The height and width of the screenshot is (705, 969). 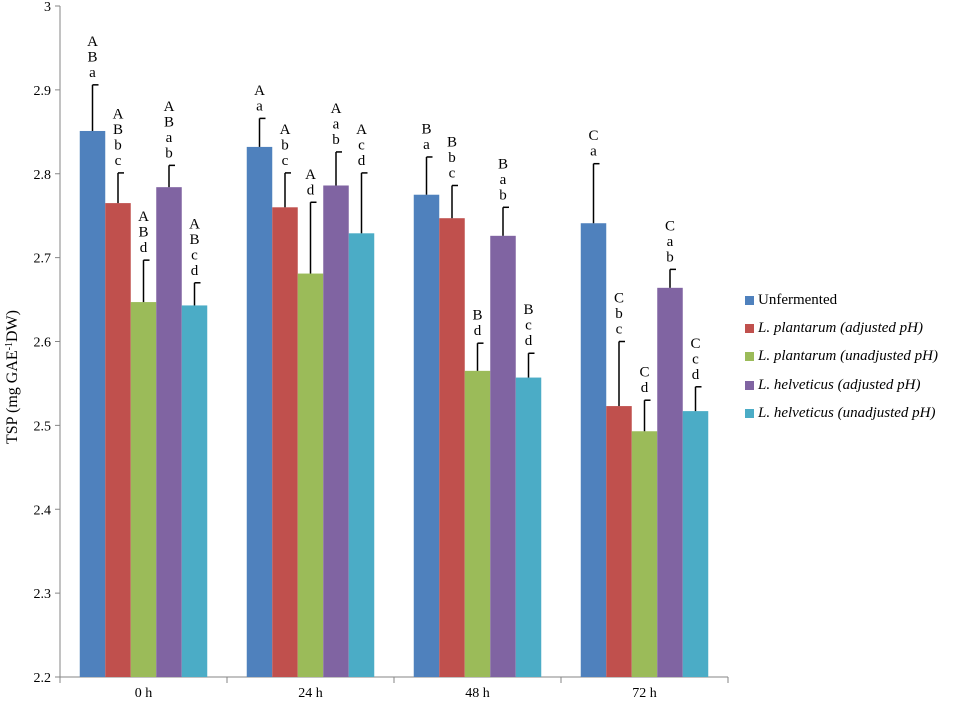 What do you see at coordinates (394, 688) in the screenshot?
I see `x-axis: 0 h 24 h 48 h 72 h` at bounding box center [394, 688].